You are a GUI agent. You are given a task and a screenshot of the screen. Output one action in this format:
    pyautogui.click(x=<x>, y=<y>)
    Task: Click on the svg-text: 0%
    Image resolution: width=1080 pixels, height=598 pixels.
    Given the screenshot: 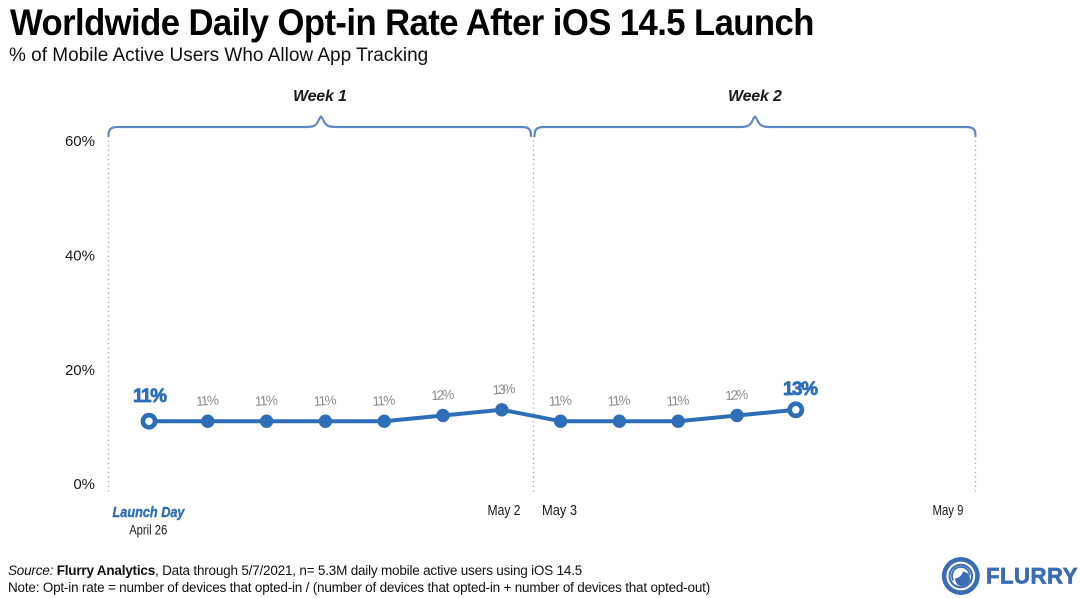 What is the action you would take?
    pyautogui.click(x=84, y=484)
    